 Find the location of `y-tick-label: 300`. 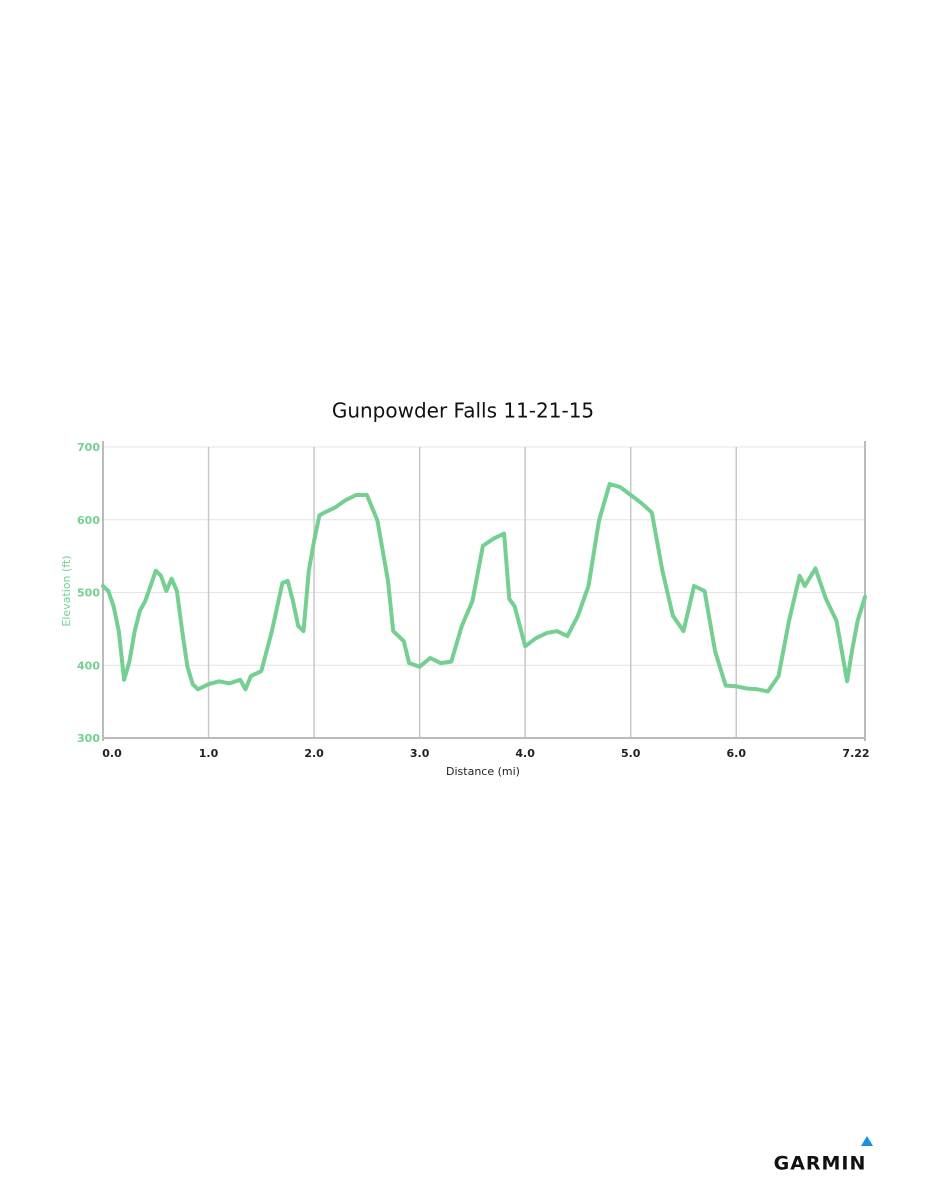

y-tick-label: 300 is located at coordinates (88, 738).